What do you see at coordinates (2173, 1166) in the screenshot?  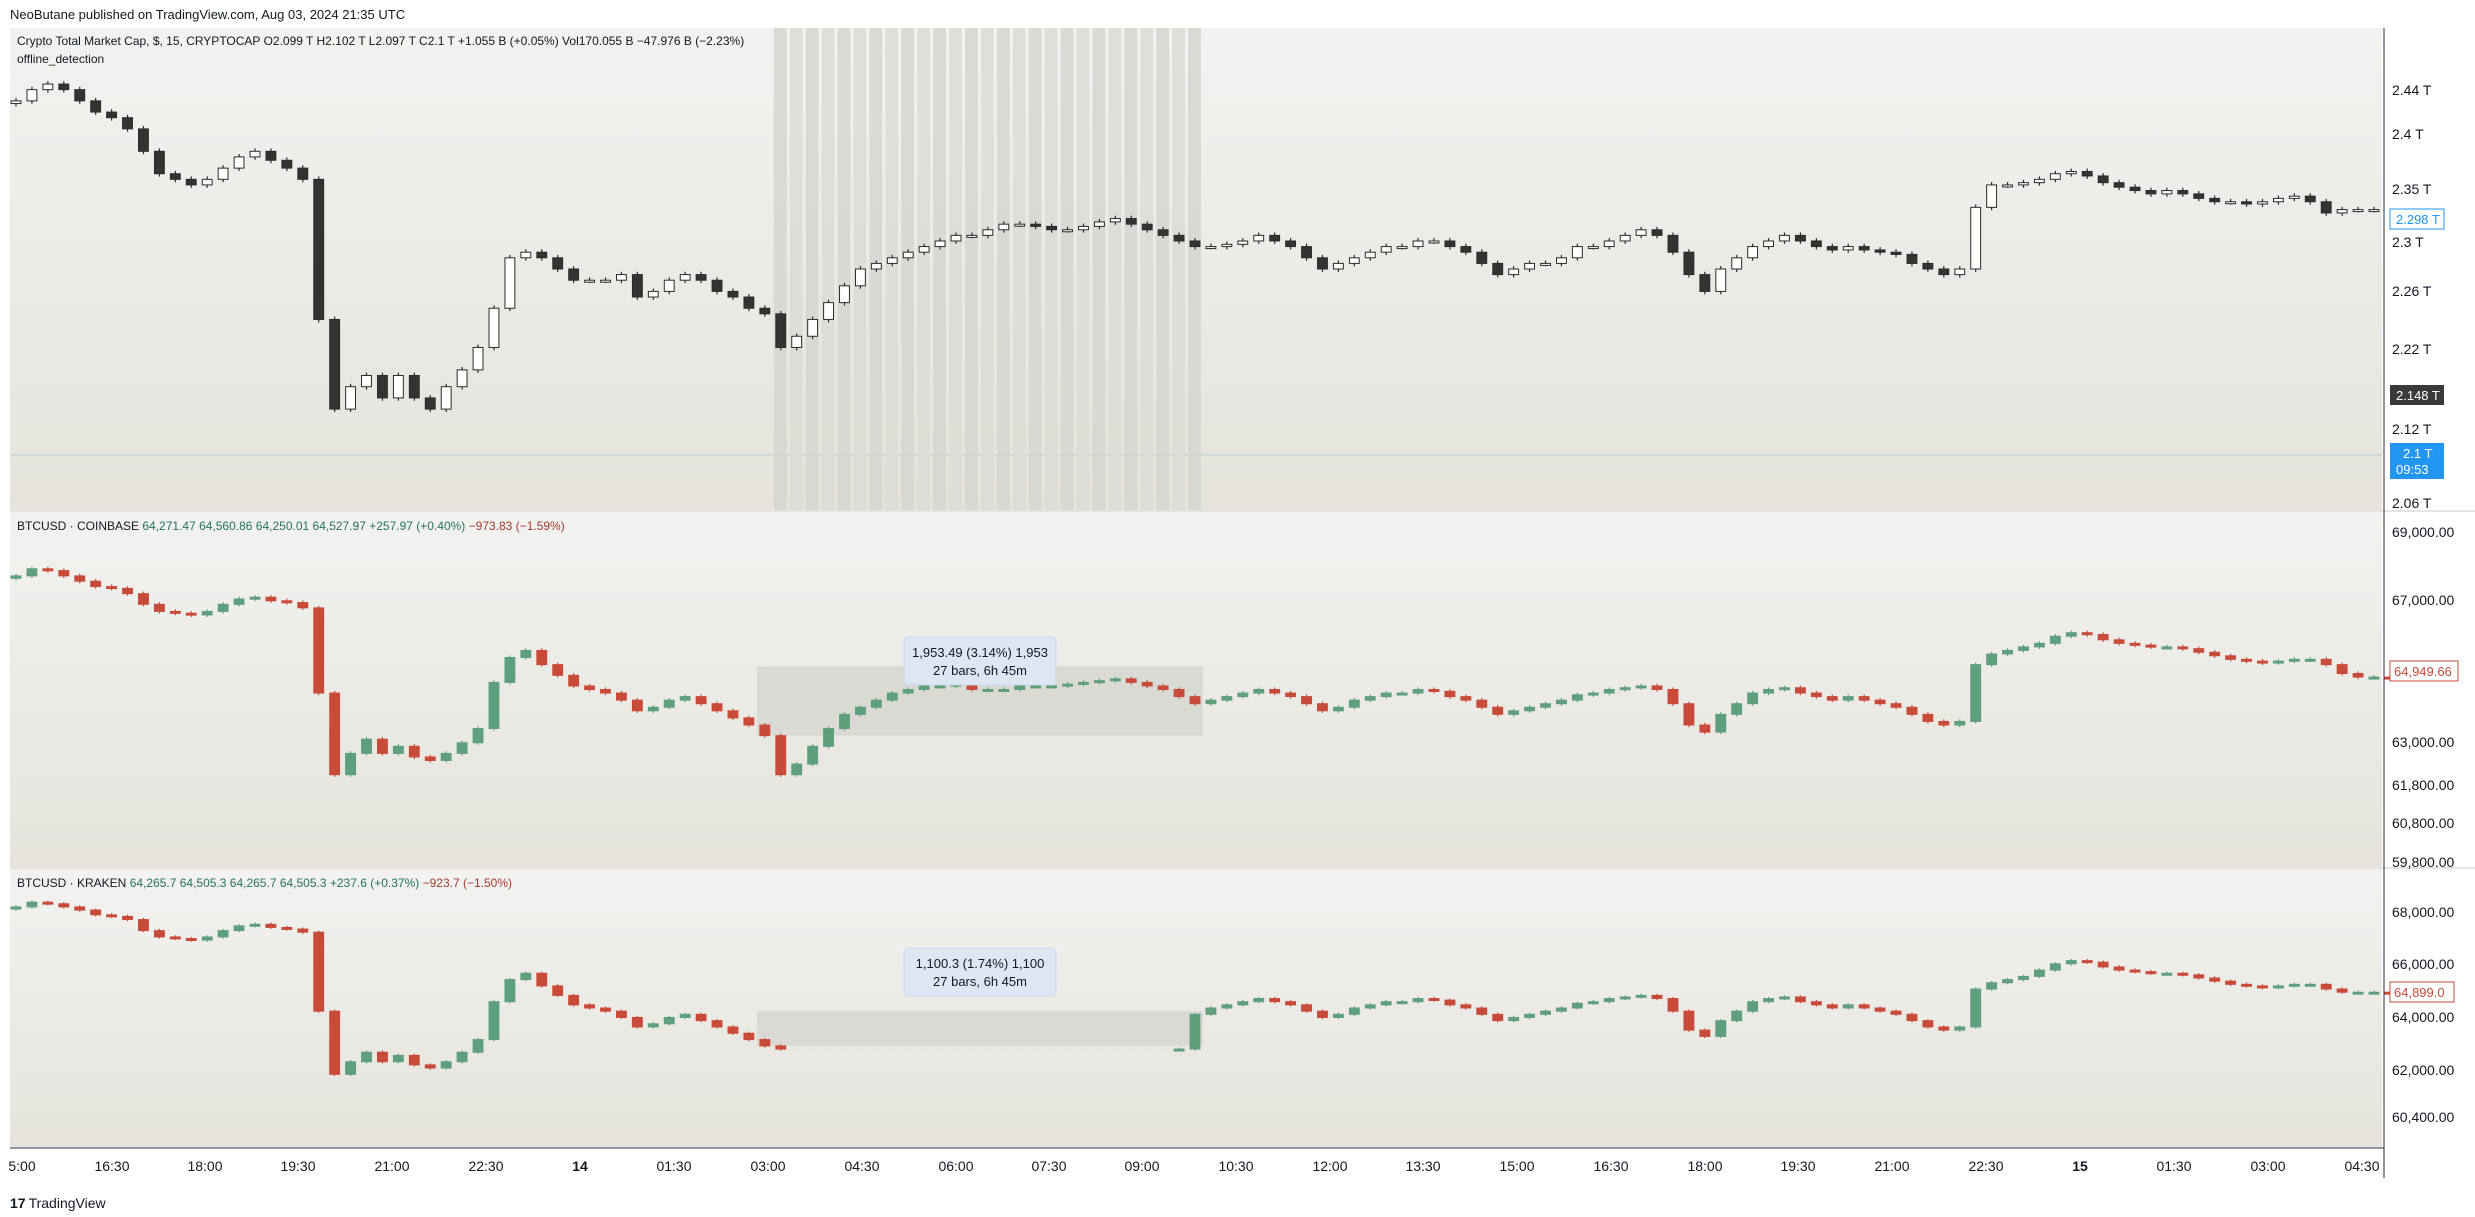 I see `time-tick-label: 01:30` at bounding box center [2173, 1166].